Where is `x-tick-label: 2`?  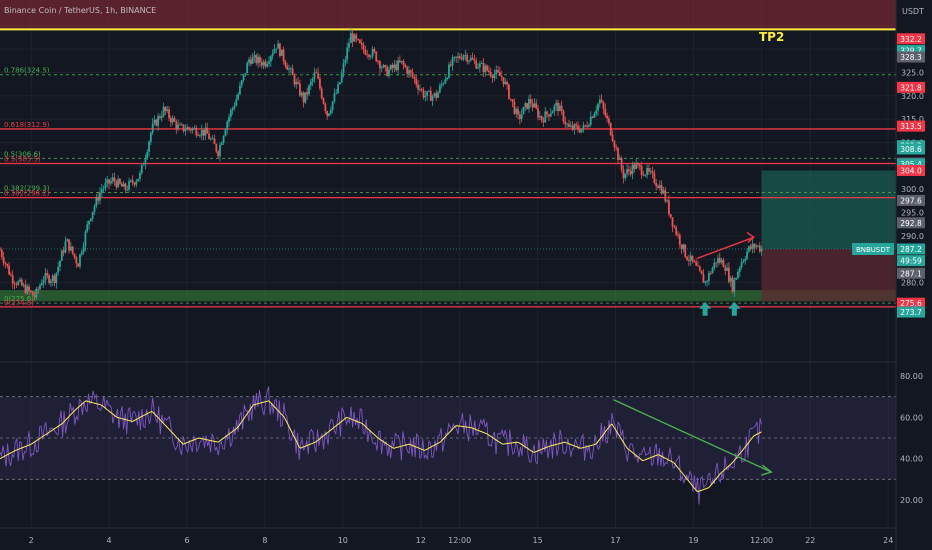
x-tick-label: 2 is located at coordinates (31, 540).